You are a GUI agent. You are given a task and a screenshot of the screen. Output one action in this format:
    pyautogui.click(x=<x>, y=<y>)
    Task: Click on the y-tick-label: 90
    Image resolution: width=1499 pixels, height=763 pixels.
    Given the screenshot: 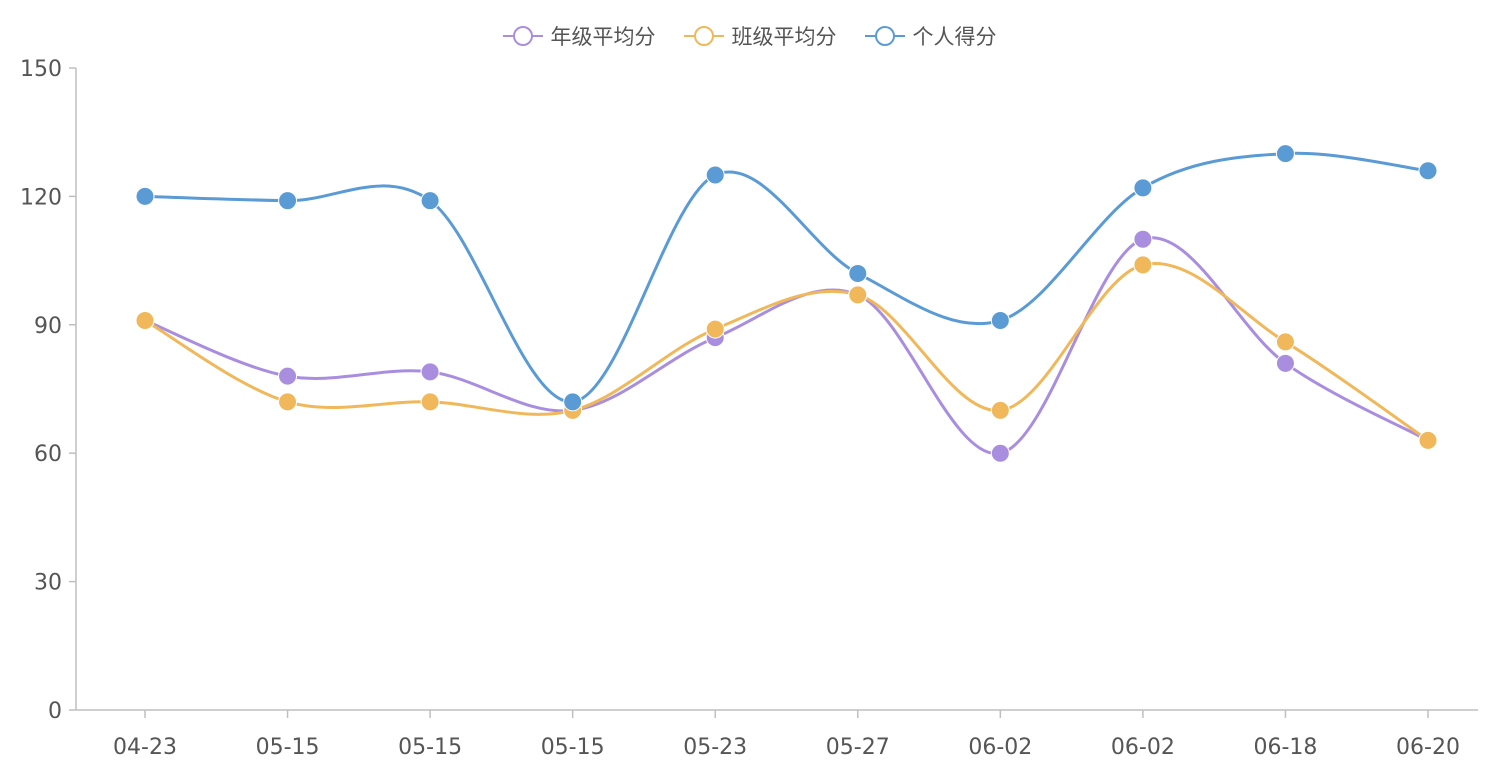 What is the action you would take?
    pyautogui.click(x=48, y=326)
    